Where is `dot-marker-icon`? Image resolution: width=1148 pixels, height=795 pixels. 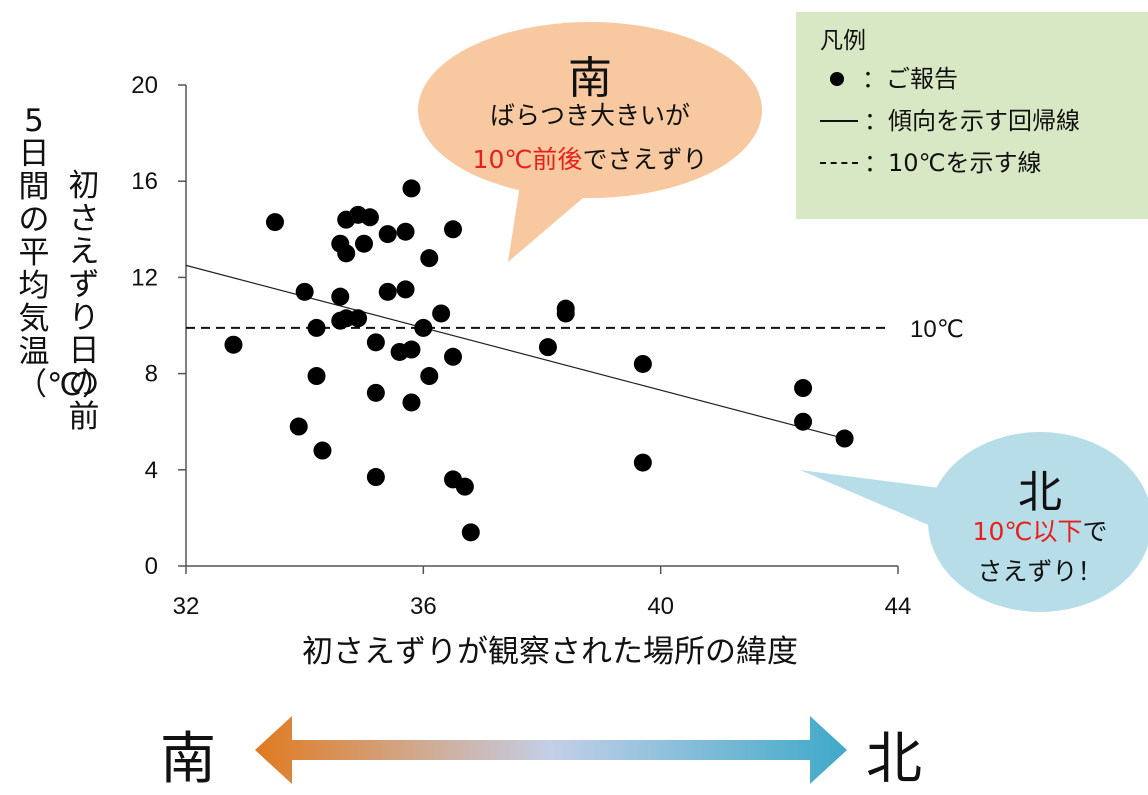 dot-marker-icon is located at coordinates (837, 79).